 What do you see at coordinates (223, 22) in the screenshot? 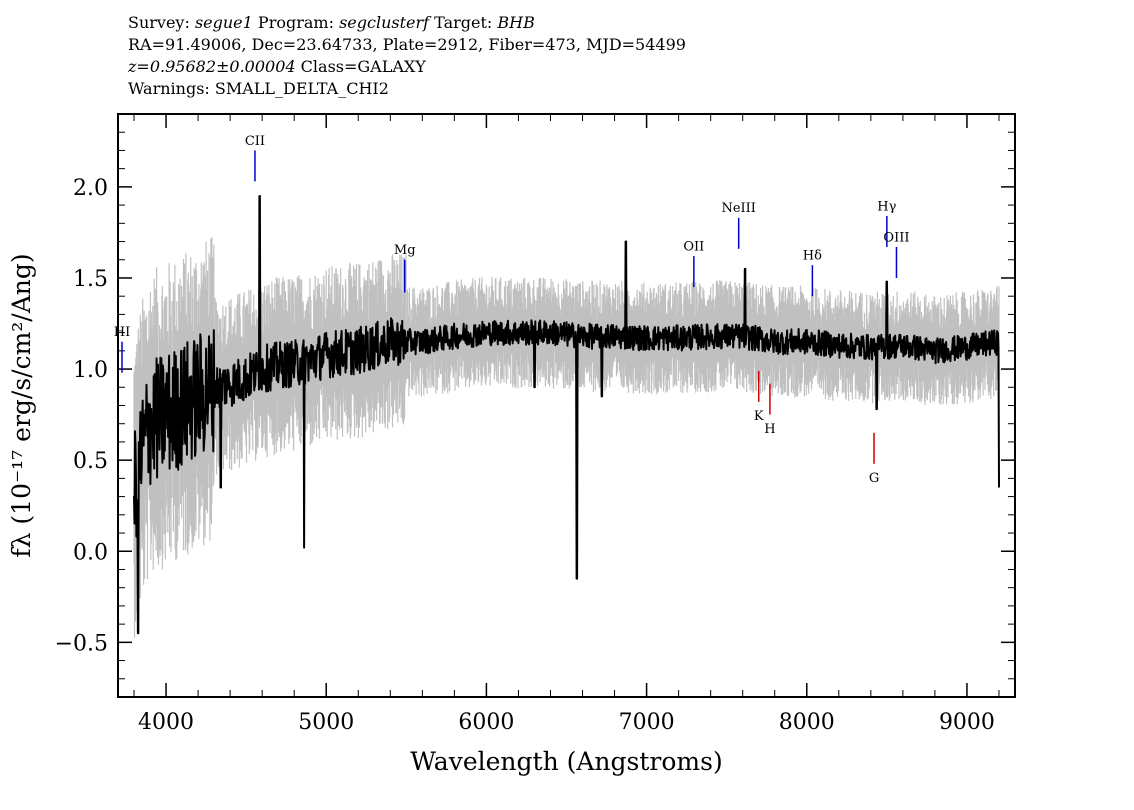
I see `survey-value: segue1` at bounding box center [223, 22].